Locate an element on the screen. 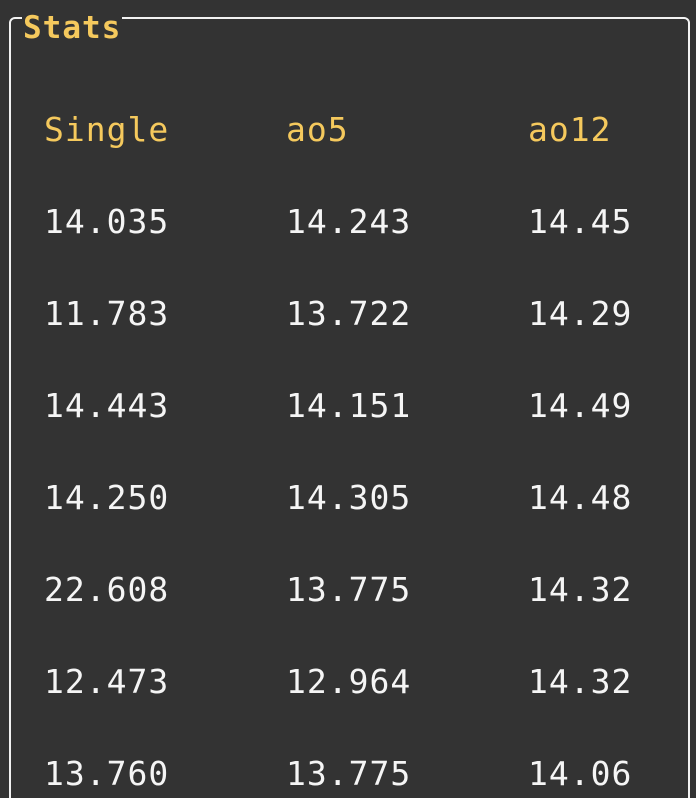 Image resolution: width=696 pixels, height=798 pixels. table-row: 14.035 14.243 14.45 is located at coordinates (364, 221).